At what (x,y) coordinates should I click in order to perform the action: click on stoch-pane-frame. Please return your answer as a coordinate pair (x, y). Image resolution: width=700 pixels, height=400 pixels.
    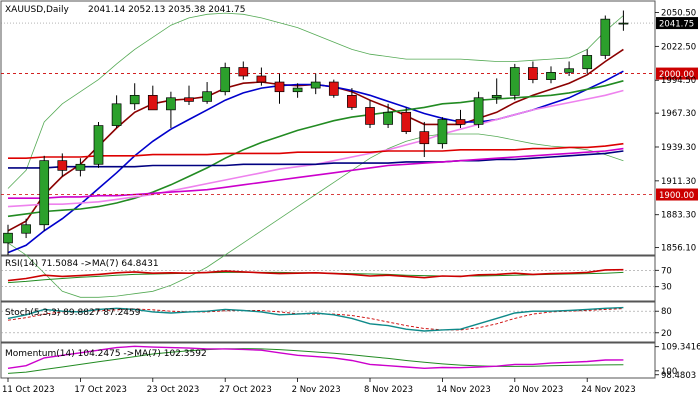
    Looking at the image, I should click on (328, 322).